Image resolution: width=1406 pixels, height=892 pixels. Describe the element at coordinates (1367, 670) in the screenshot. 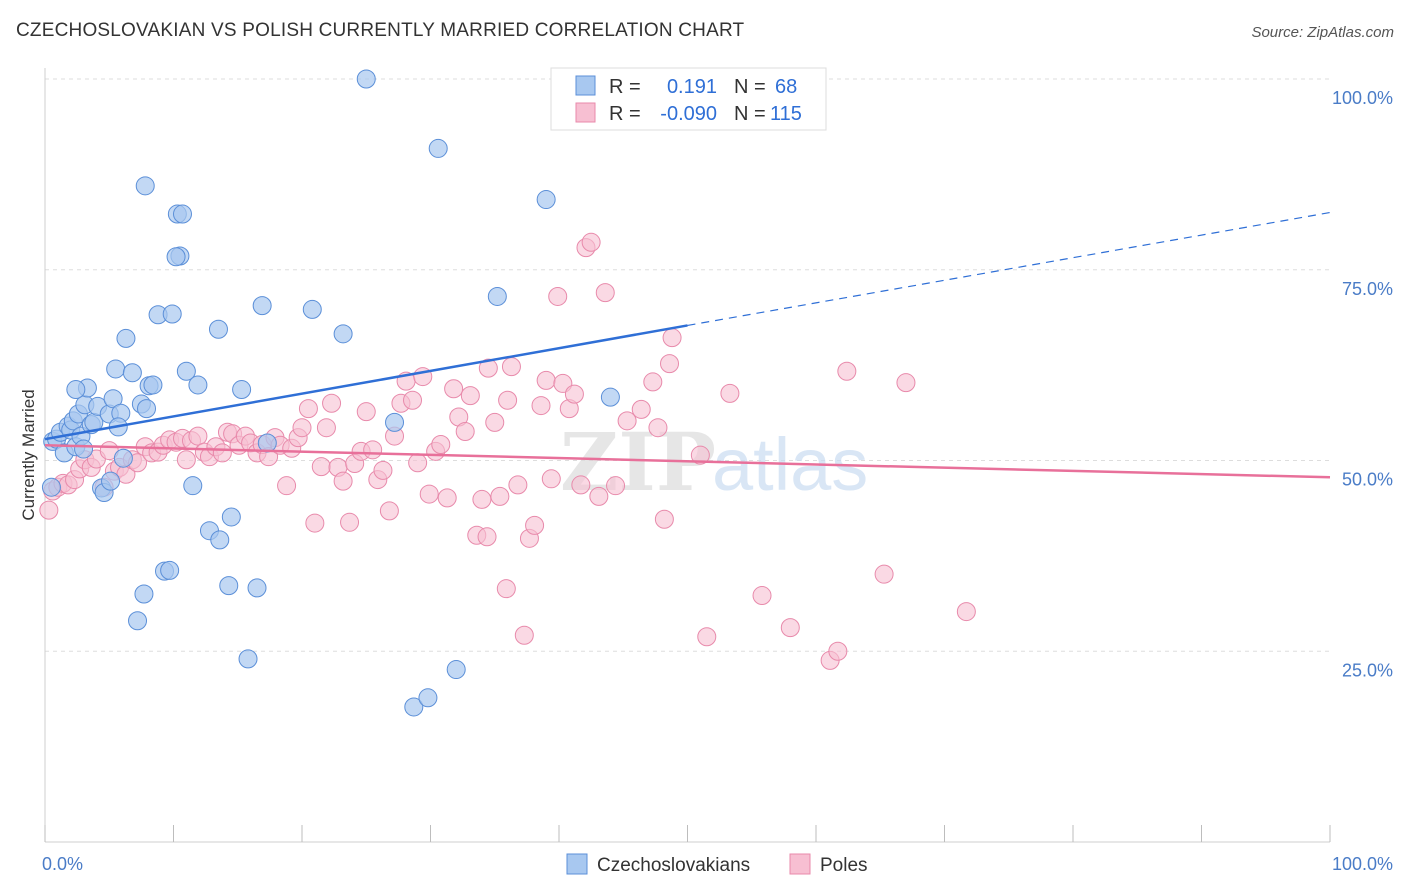

I see `y-tick-label-0: 25.0%` at that location.